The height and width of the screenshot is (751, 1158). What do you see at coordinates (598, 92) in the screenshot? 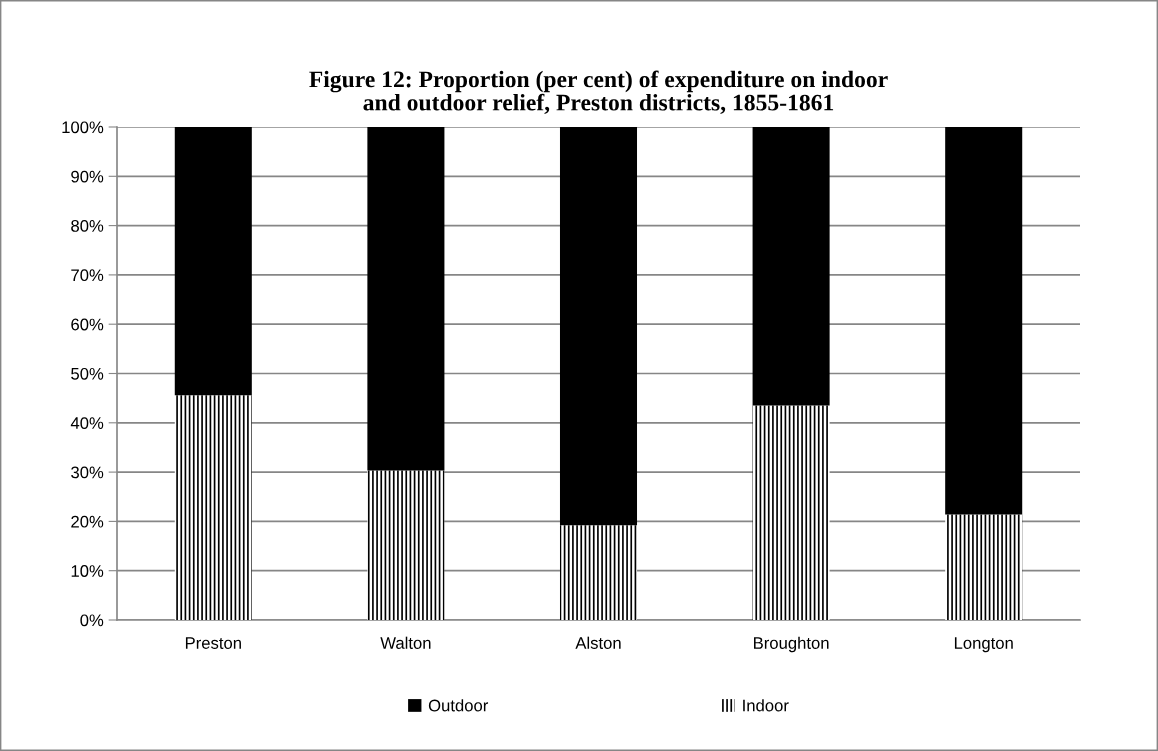
I see `chart-title: Figure 12: Proportion (per cent) of expenditure on indoor and outdoor relief, Preston districts, 1855-1861` at bounding box center [598, 92].